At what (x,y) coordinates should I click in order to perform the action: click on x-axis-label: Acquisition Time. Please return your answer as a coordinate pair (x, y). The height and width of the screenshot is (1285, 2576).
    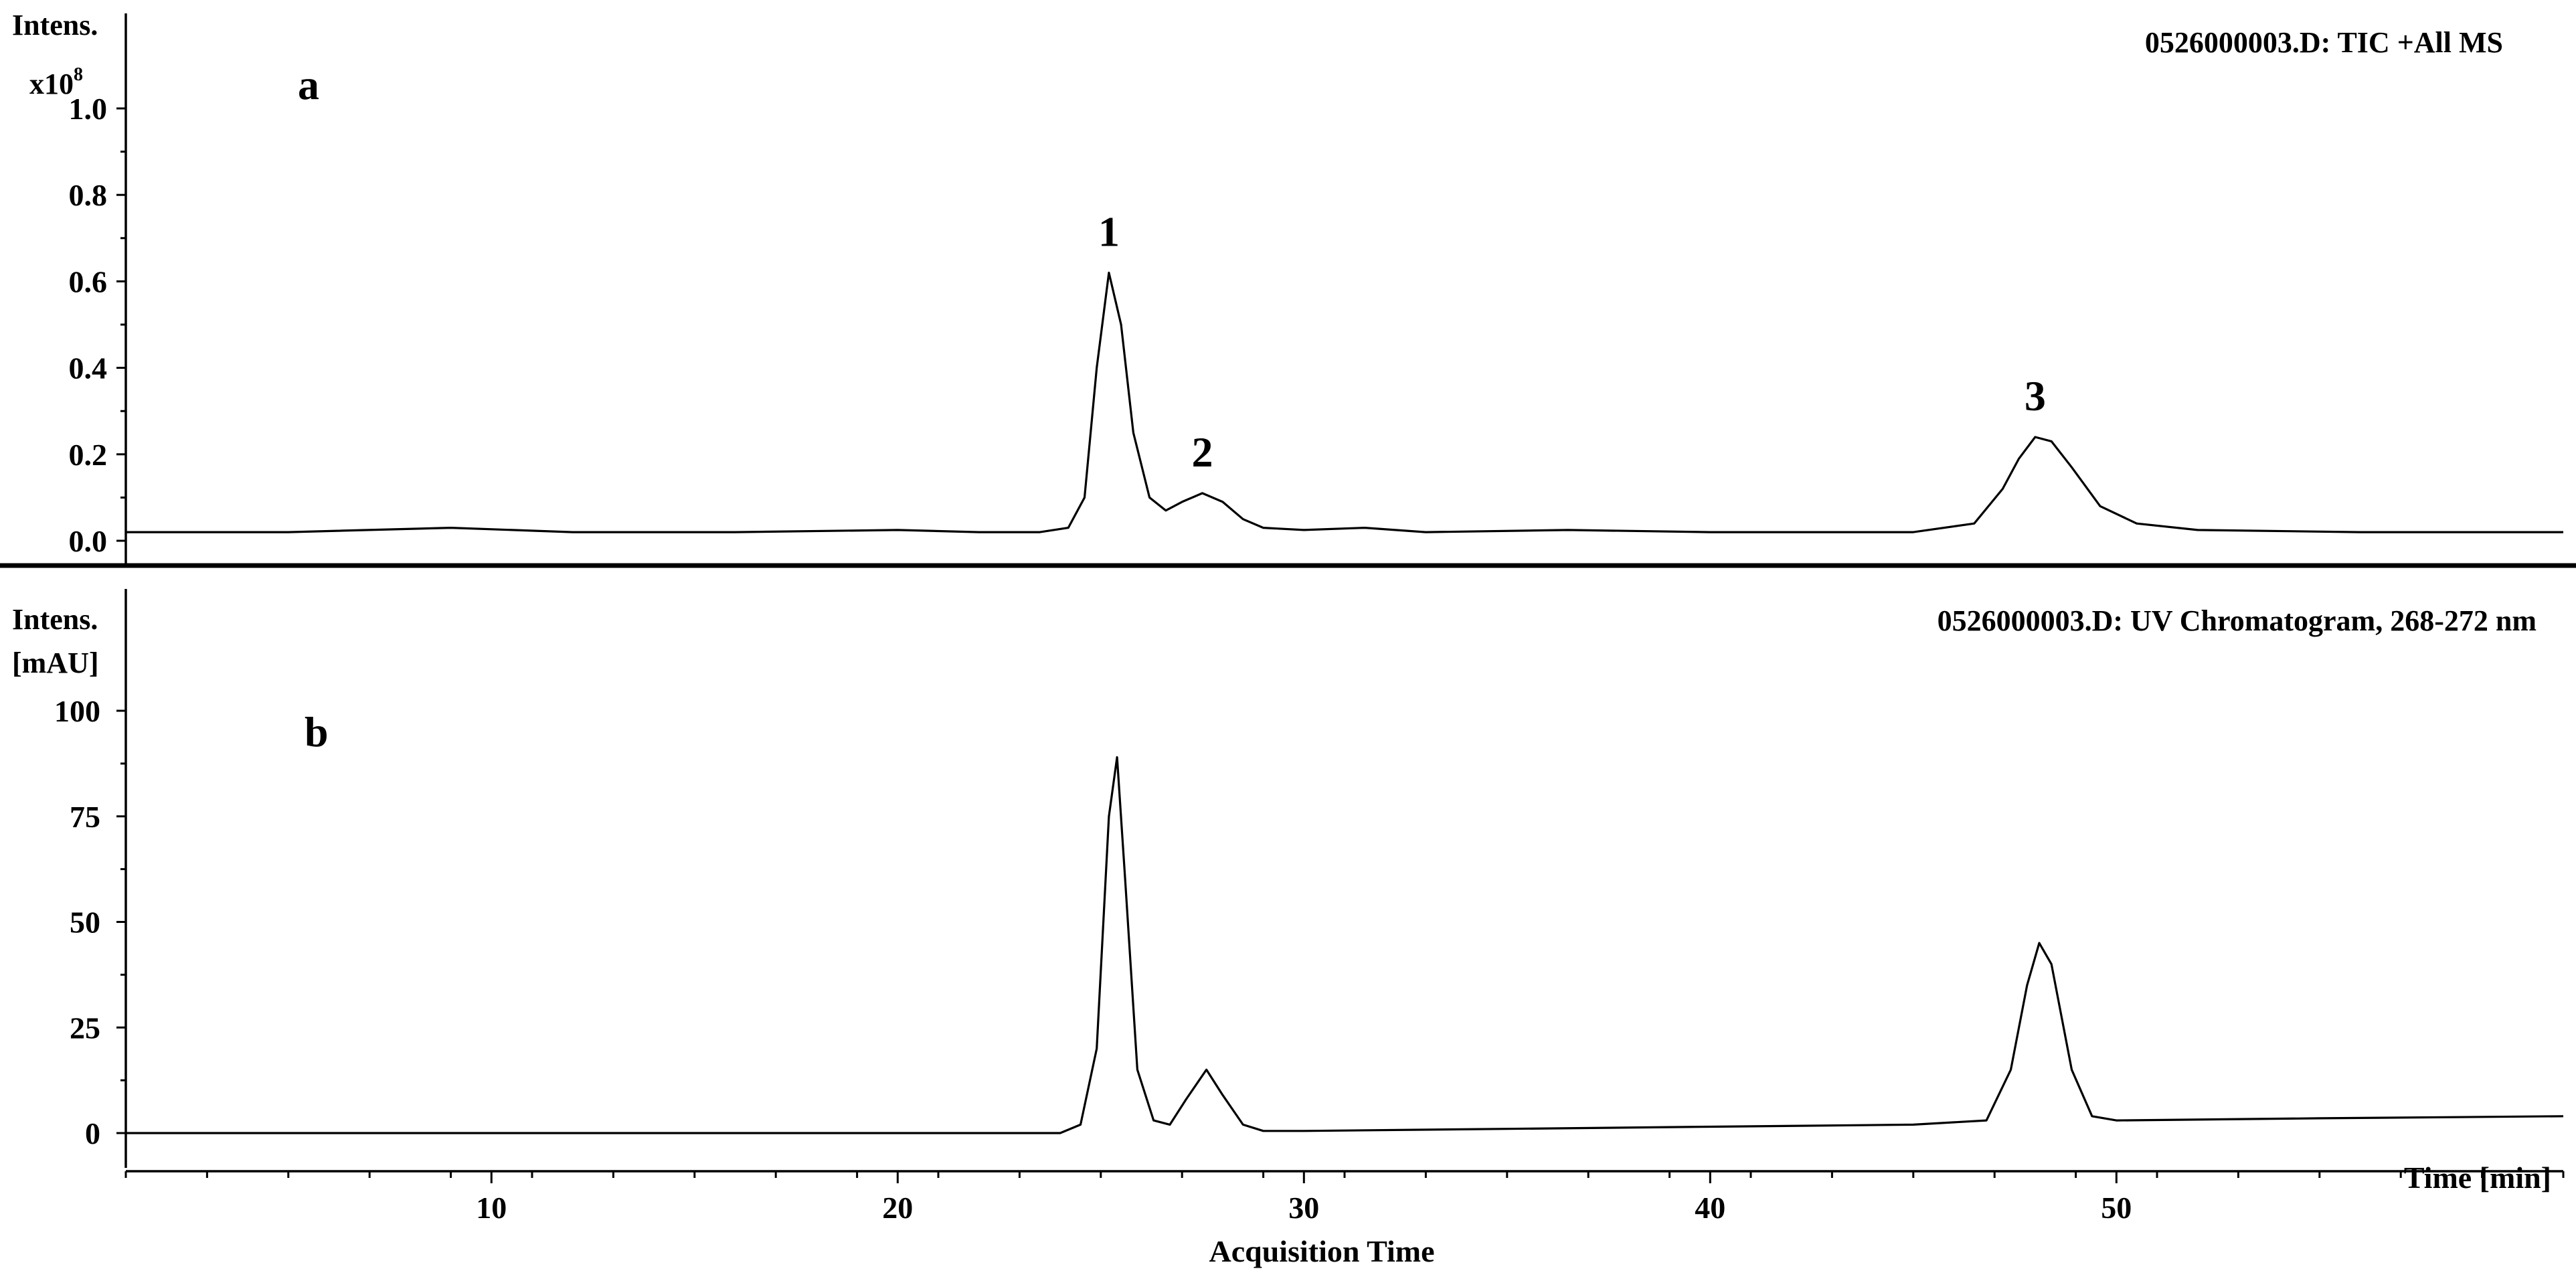
    Looking at the image, I should click on (1322, 1251).